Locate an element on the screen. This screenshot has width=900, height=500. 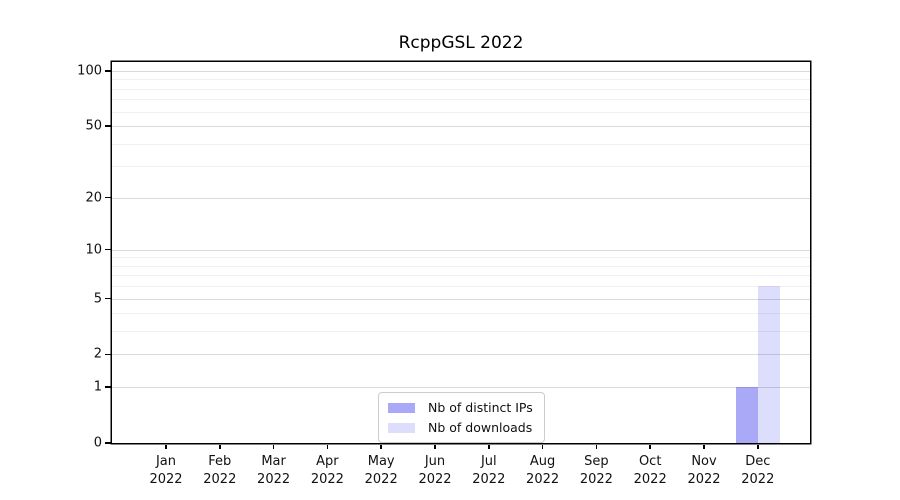
x-tick-label-line: Jun is located at coordinates (435, 461).